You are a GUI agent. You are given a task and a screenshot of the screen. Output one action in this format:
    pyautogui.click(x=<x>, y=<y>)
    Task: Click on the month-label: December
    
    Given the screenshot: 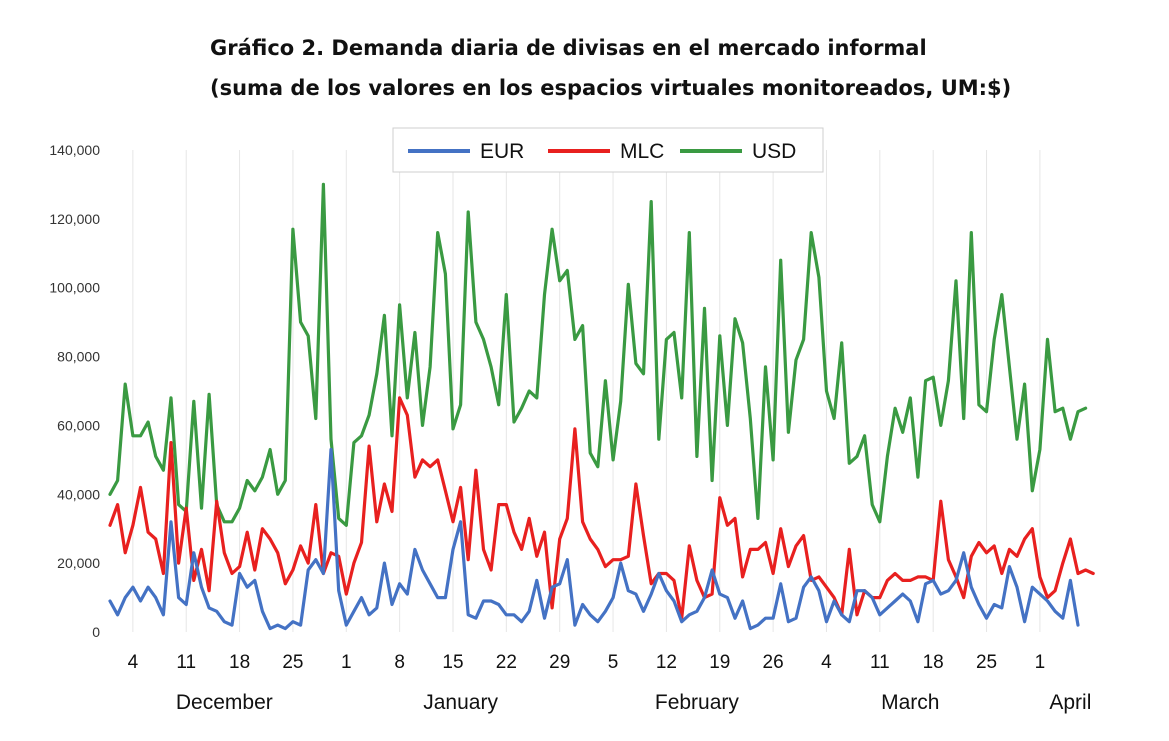 What is the action you would take?
    pyautogui.click(x=224, y=702)
    